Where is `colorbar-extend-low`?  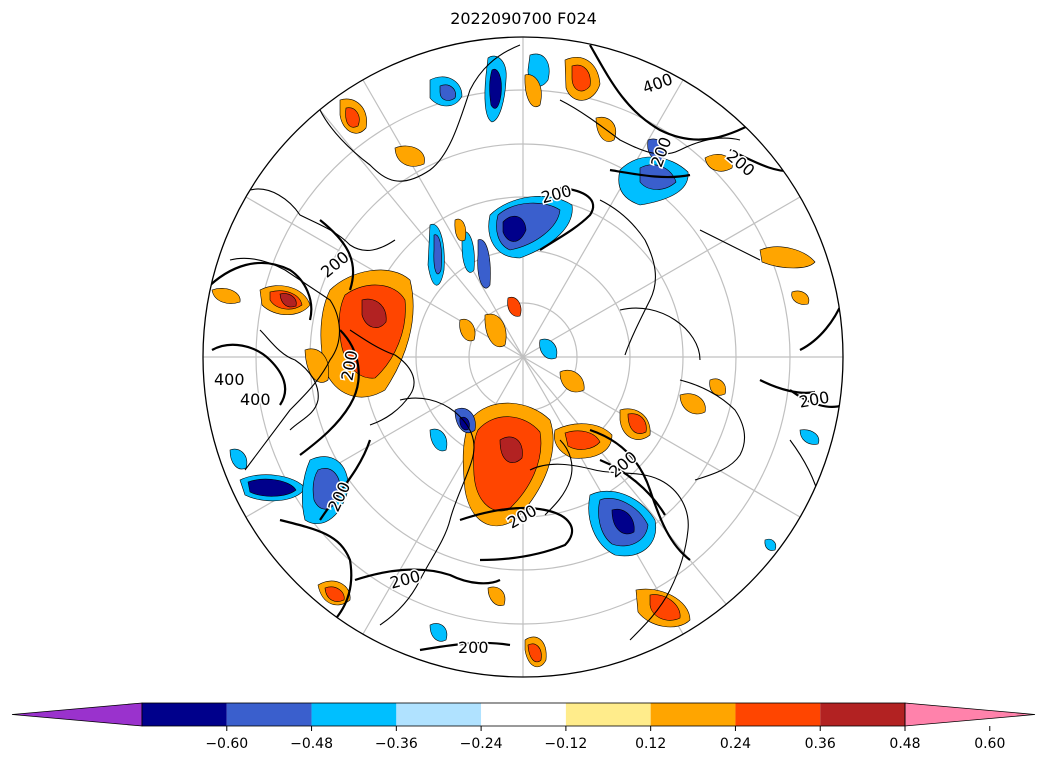
colorbar-extend-low is located at coordinates (77, 714).